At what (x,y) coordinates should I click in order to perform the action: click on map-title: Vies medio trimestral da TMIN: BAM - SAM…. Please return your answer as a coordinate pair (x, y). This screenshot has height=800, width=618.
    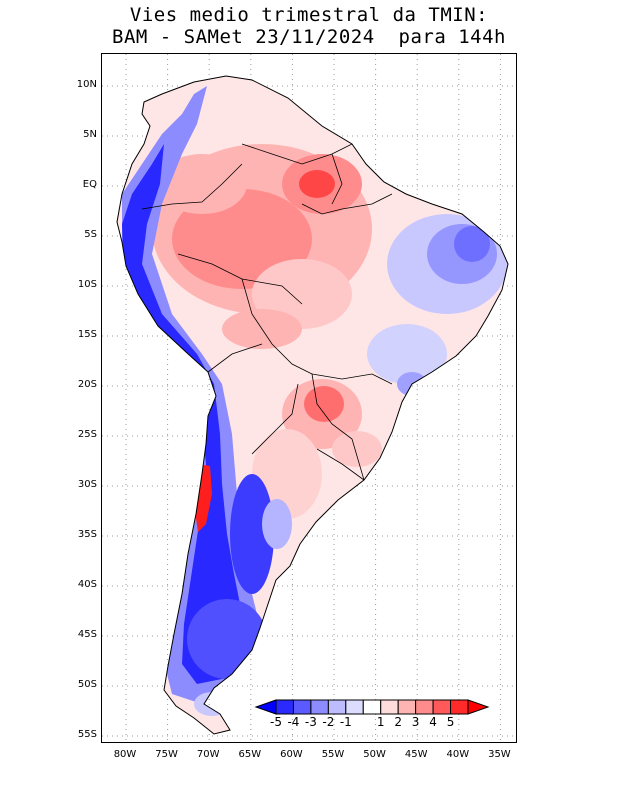
    Looking at the image, I should click on (309, 26).